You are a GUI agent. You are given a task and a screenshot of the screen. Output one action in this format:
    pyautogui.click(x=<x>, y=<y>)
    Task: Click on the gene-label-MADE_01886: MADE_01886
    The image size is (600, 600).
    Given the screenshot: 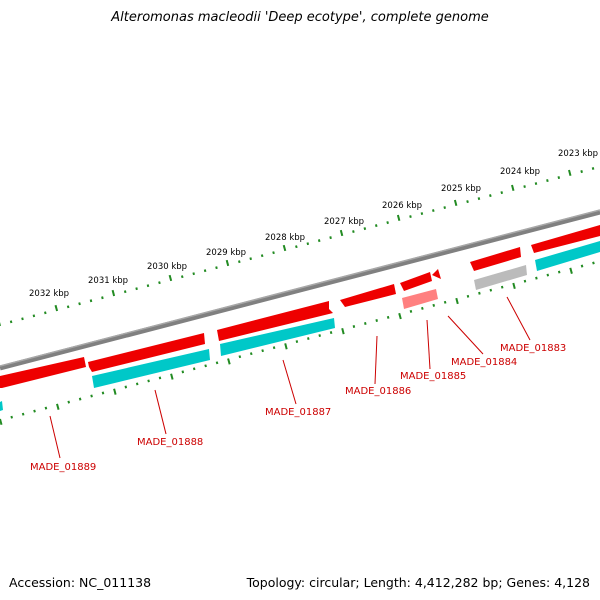 What is the action you would take?
    pyautogui.click(x=378, y=391)
    